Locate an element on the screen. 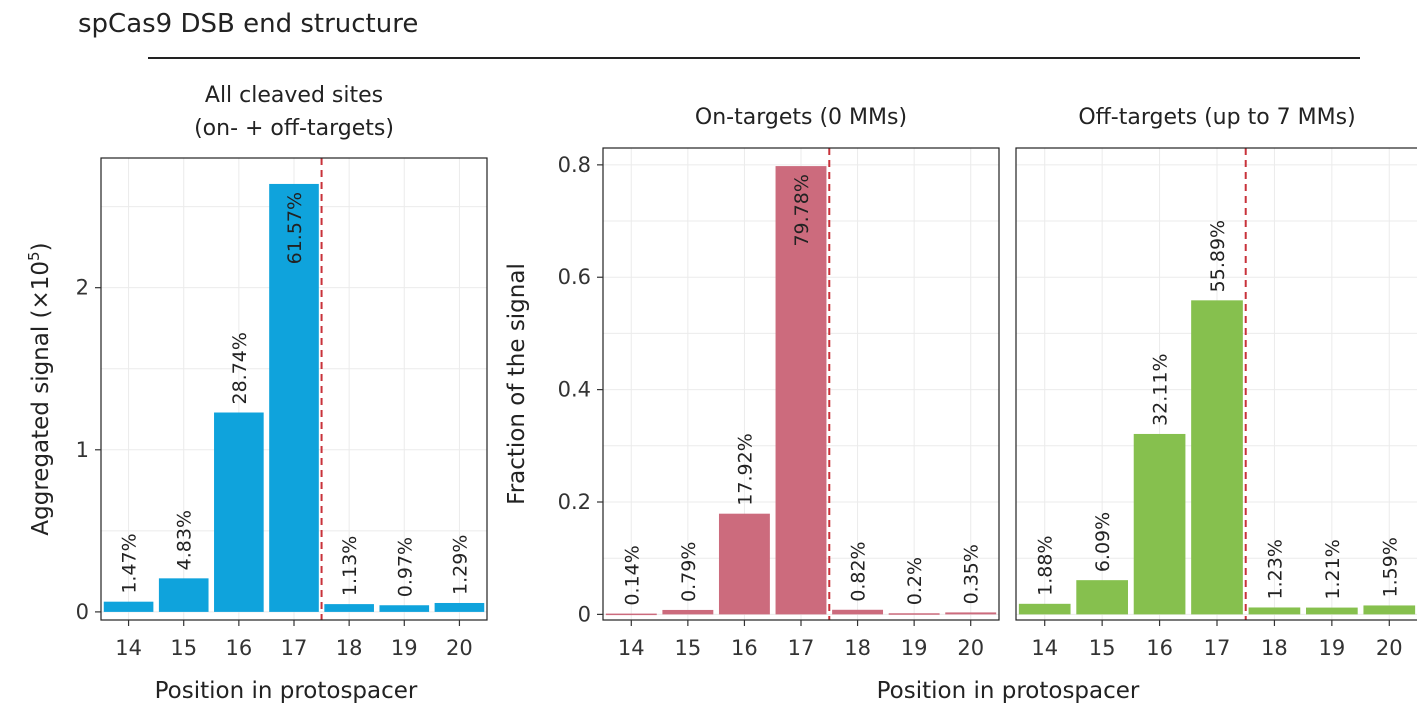 The width and height of the screenshot is (1417, 713). data-label: 1.29% is located at coordinates (460, 565).